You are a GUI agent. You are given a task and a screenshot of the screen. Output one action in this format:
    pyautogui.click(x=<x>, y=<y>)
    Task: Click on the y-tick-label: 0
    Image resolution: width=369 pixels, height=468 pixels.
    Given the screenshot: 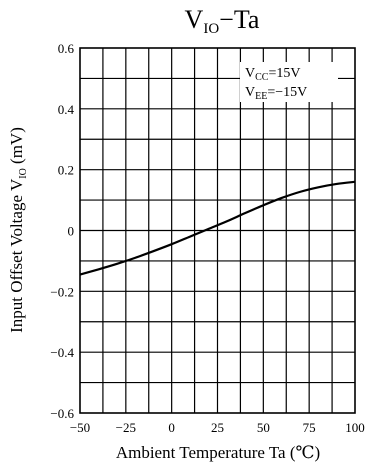 What is the action you would take?
    pyautogui.click(x=71, y=231)
    